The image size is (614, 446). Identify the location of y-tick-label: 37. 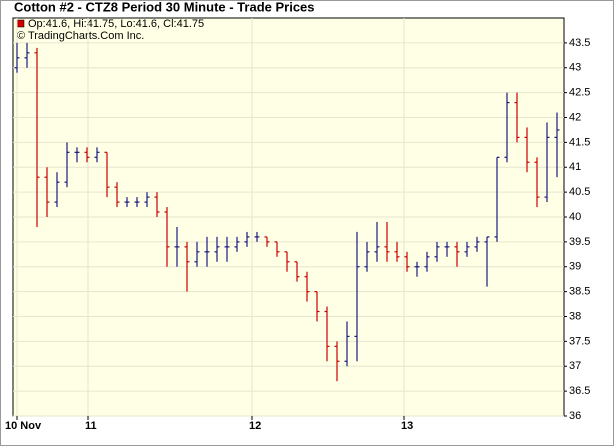
(575, 366).